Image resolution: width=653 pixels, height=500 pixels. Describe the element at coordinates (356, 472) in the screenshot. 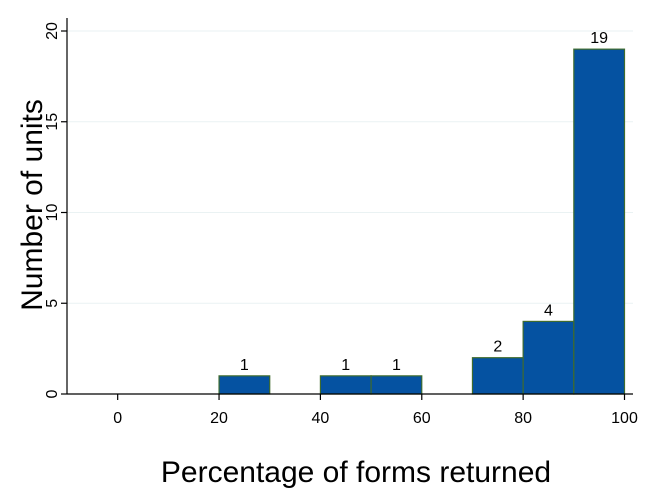

I see `x-axis-title: Percentage of forms returned` at that location.